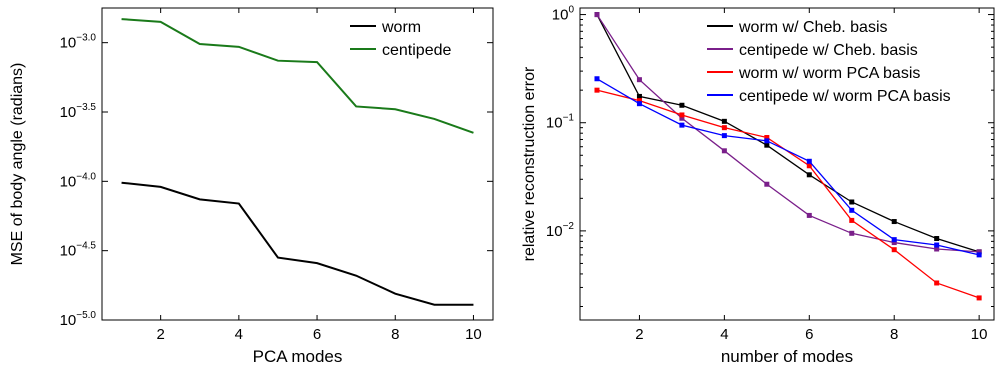 The width and height of the screenshot is (996, 373). Describe the element at coordinates (787, 356) in the screenshot. I see `x-axis-label: number of modes` at that location.